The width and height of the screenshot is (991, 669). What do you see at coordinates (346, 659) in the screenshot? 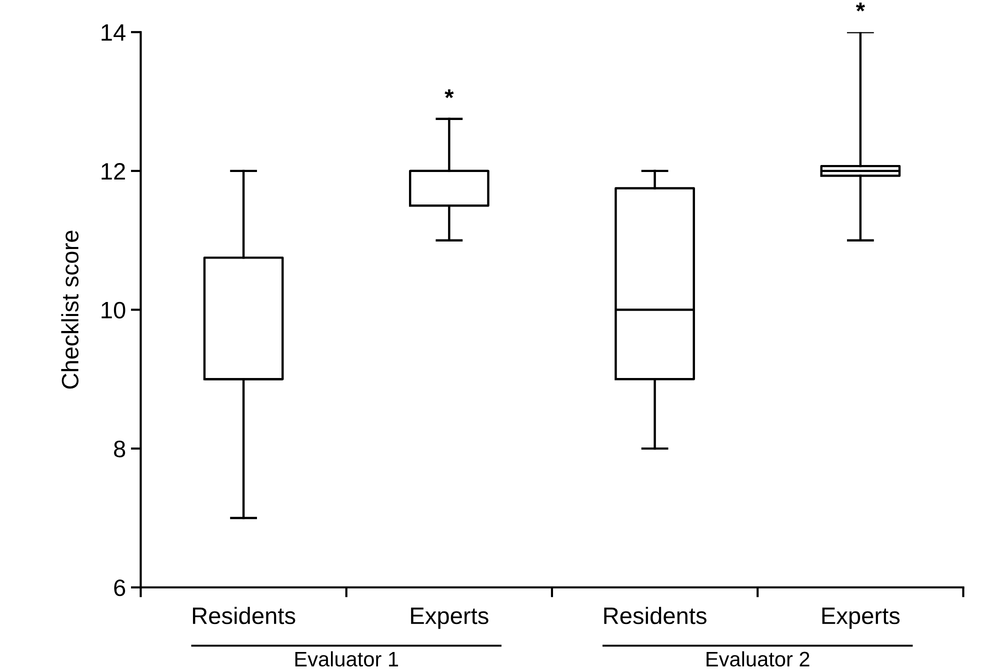
I see `text: Evaluator 1` at bounding box center [346, 659].